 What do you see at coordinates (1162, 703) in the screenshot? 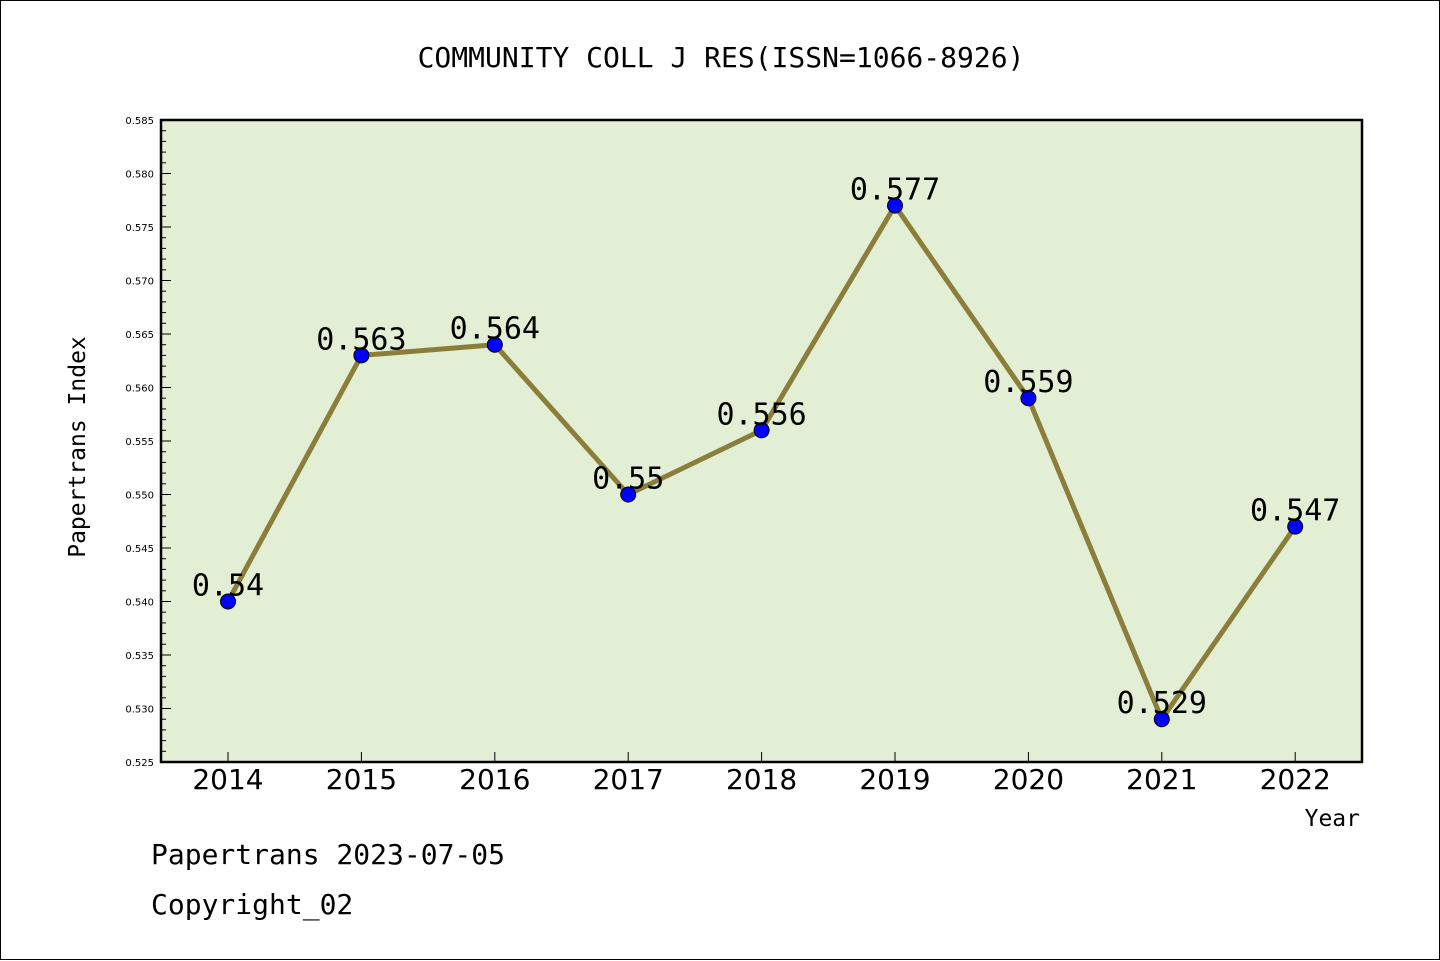
I see `data-label: 0.529` at bounding box center [1162, 703].